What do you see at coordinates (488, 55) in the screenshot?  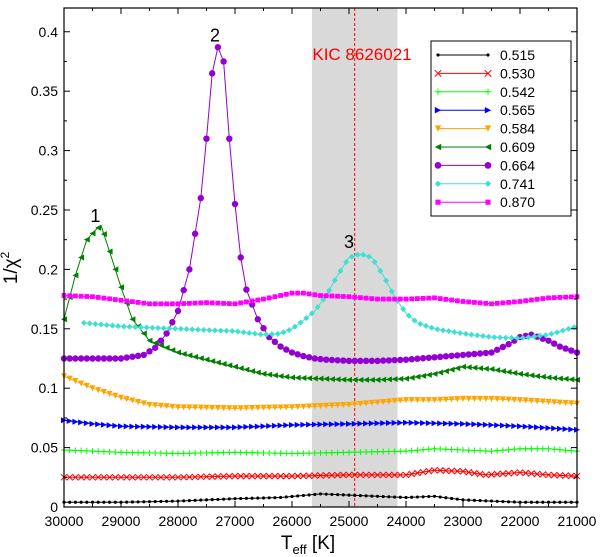 I see `legend-marker` at bounding box center [488, 55].